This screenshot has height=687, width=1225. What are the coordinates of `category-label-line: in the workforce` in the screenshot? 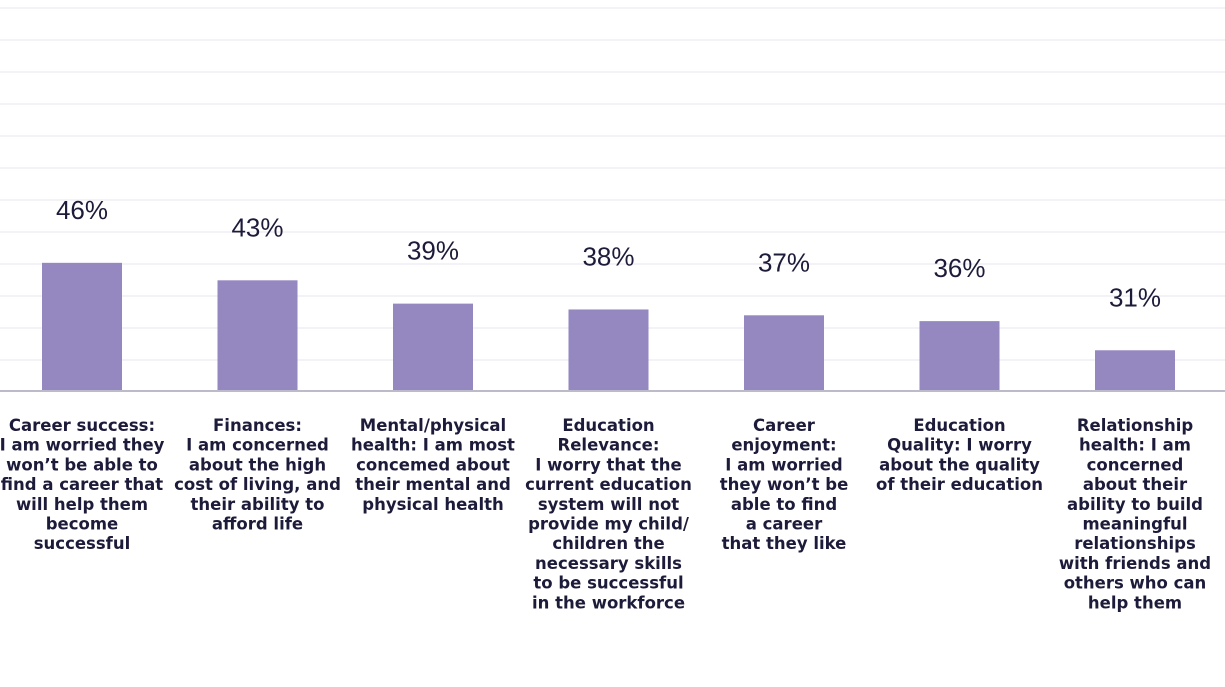 It's located at (608, 602).